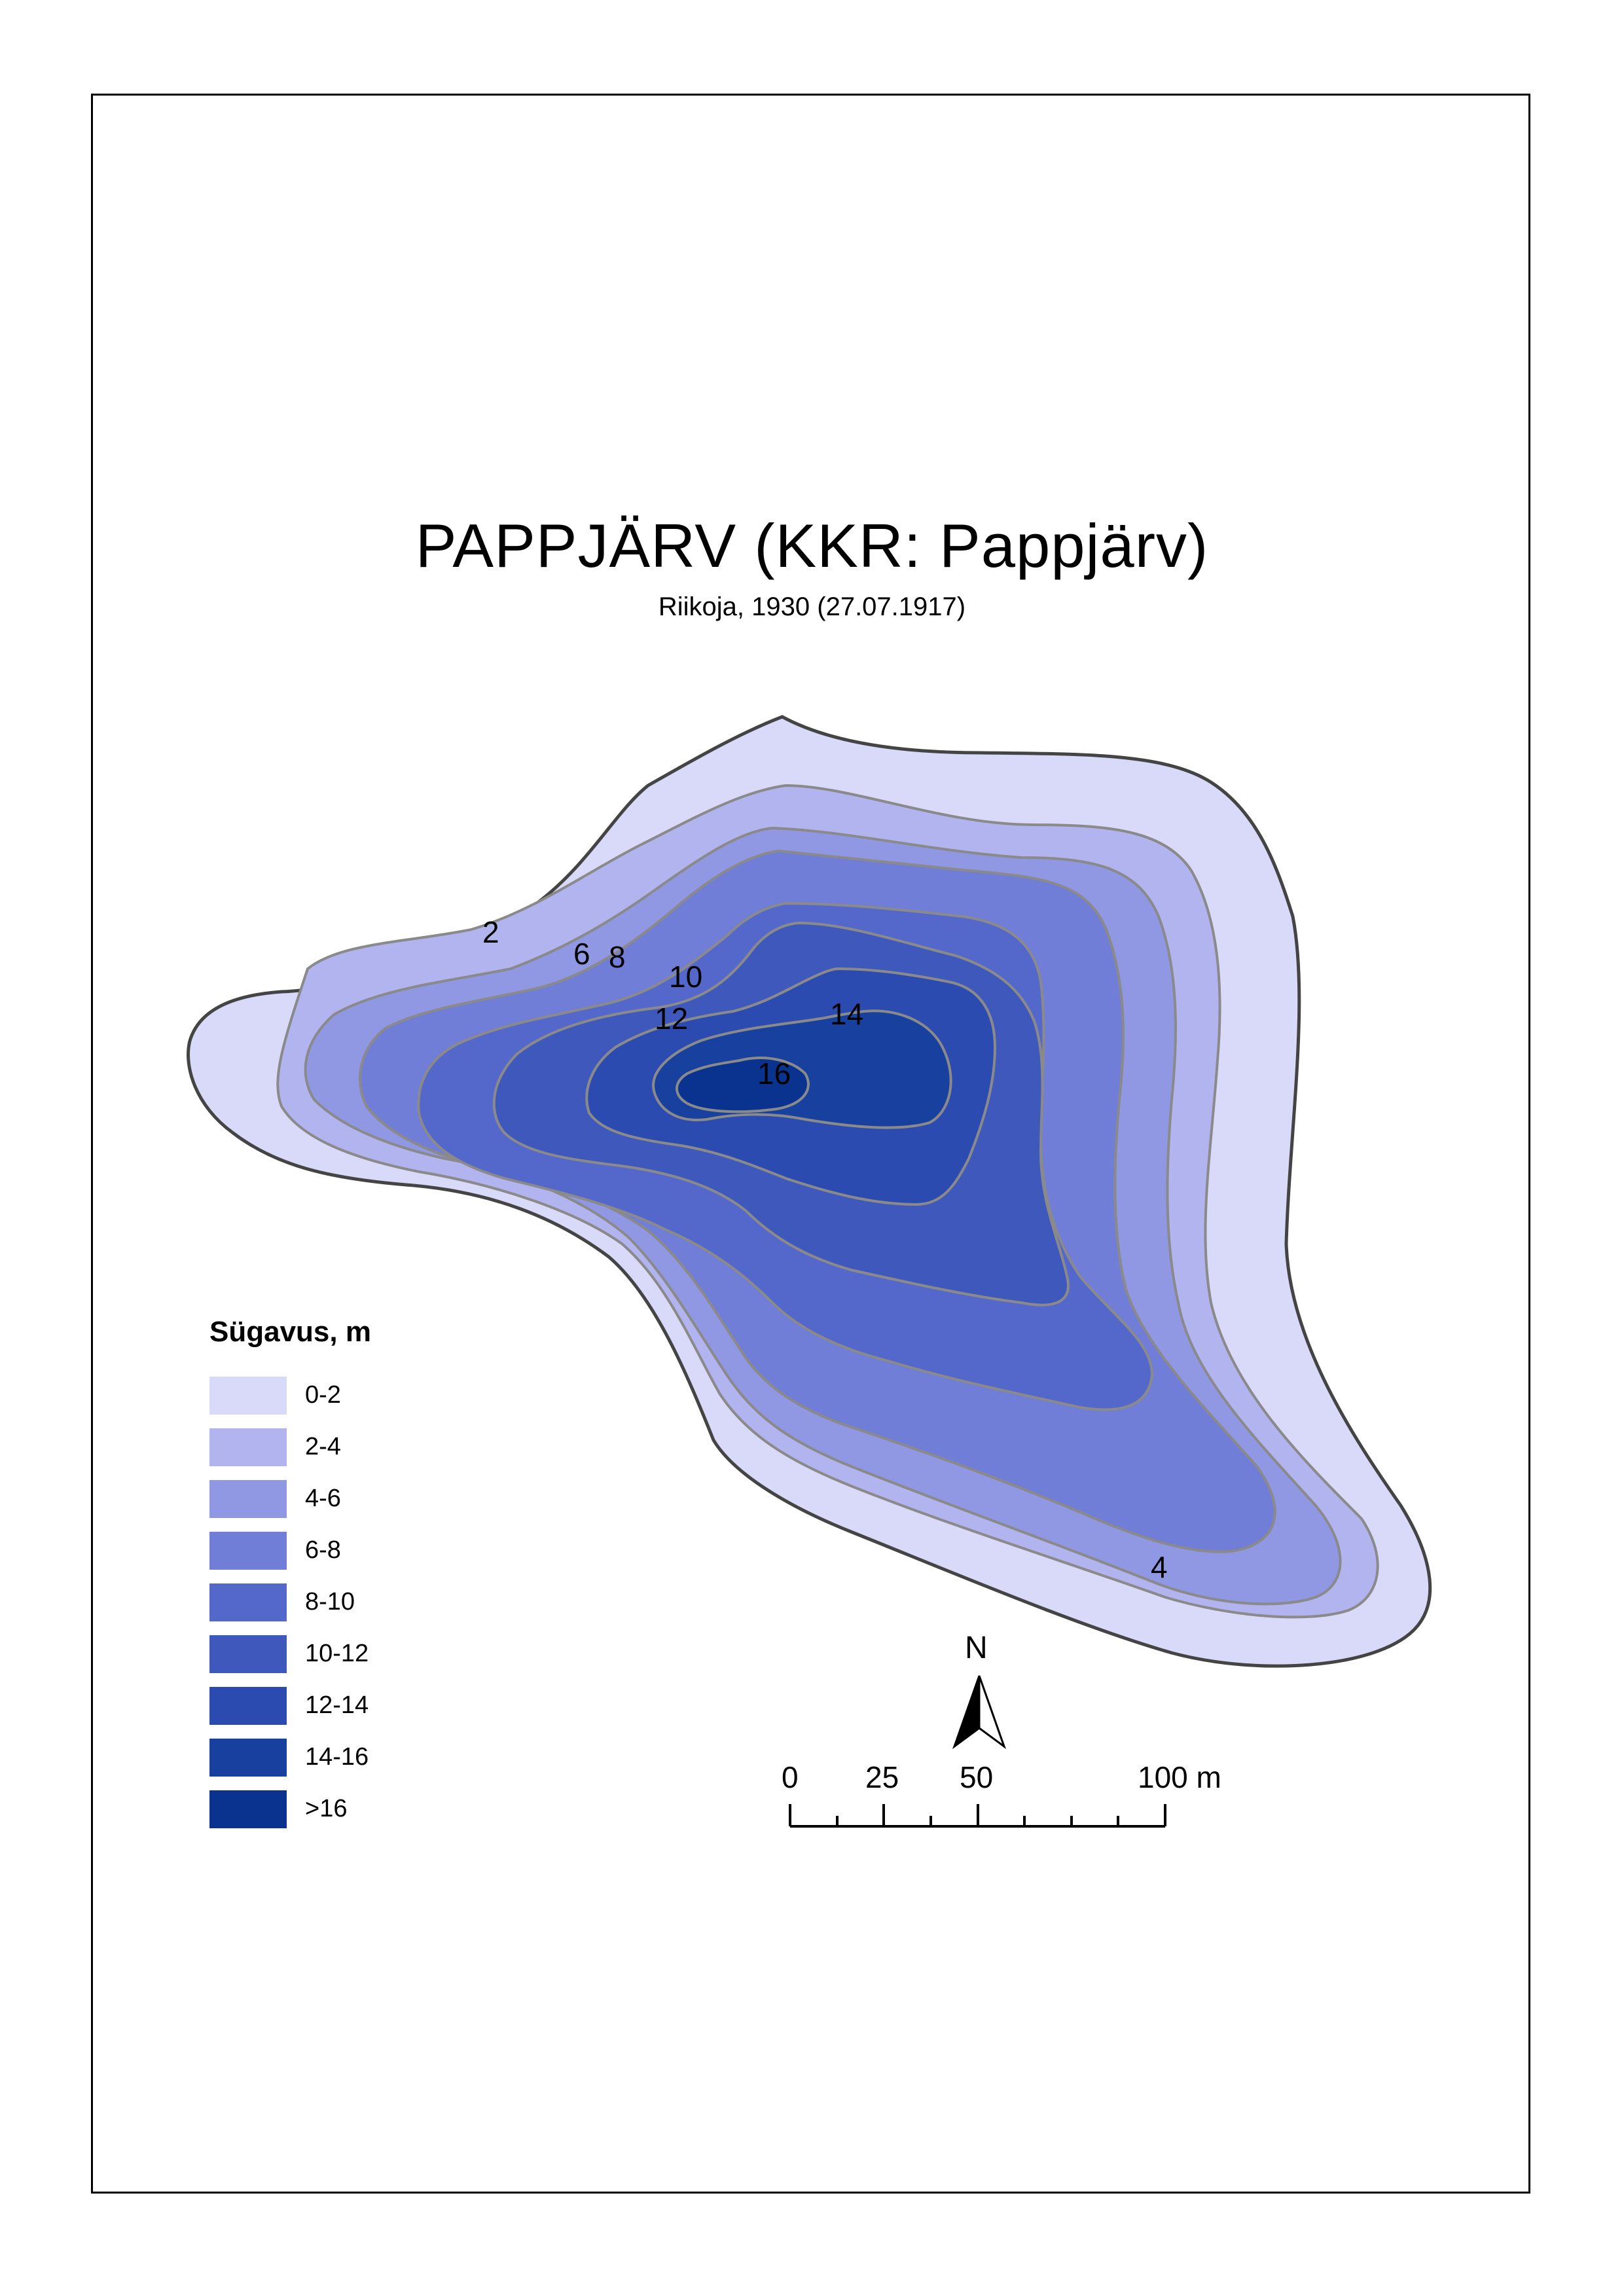 The image size is (1624, 2295). I want to click on legend-title: Sügavus, m, so click(290, 1332).